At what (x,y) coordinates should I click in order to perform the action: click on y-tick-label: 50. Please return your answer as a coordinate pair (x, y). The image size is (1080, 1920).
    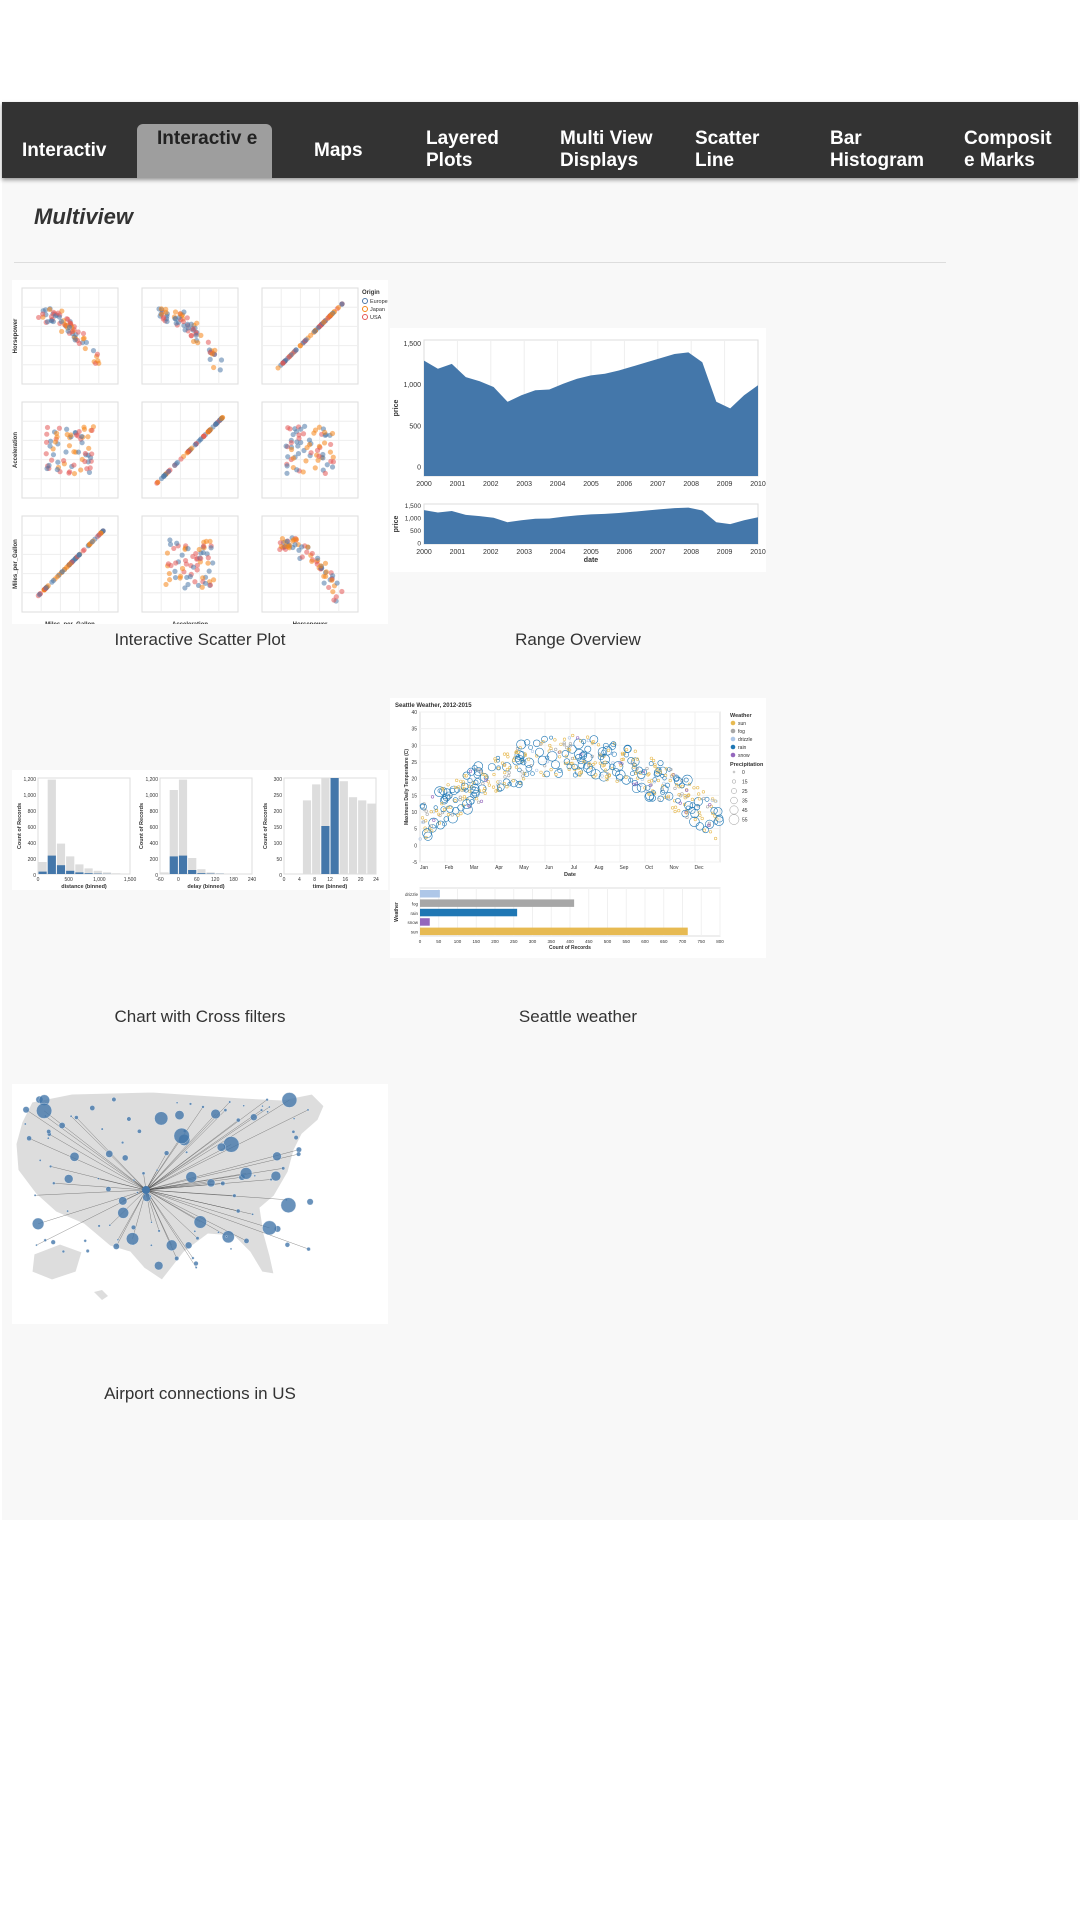
    Looking at the image, I should click on (279, 860).